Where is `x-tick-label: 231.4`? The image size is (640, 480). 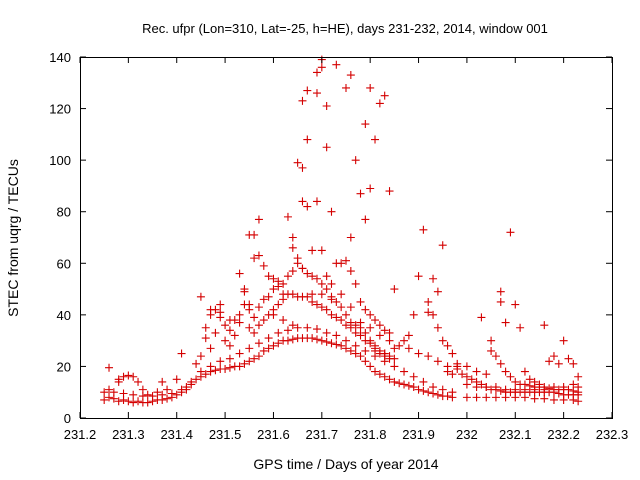
x-tick-label: 231.4 is located at coordinates (176, 434).